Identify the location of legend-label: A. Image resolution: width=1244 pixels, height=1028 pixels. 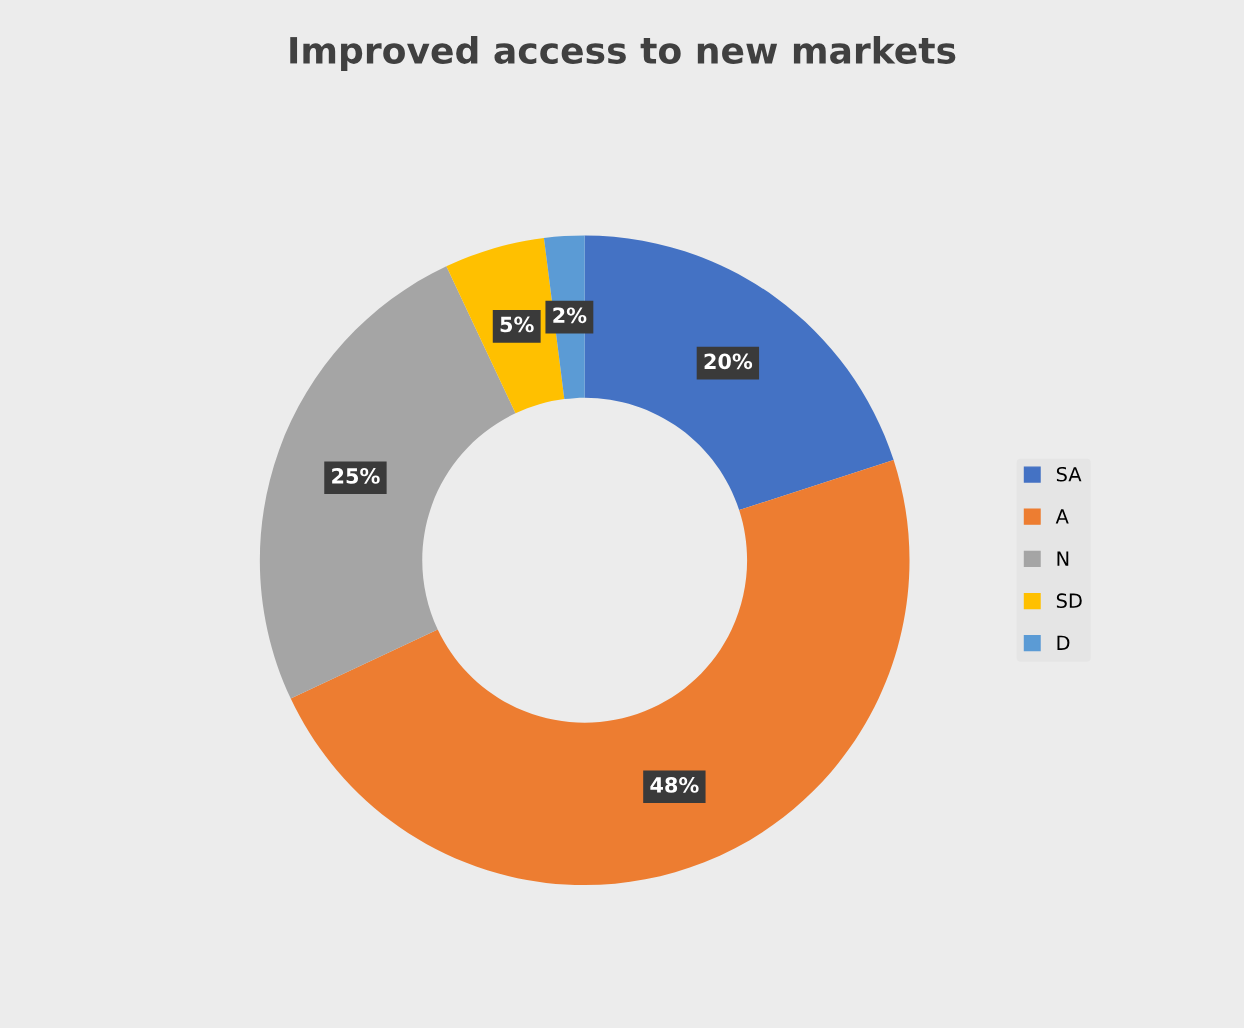
(1062, 516).